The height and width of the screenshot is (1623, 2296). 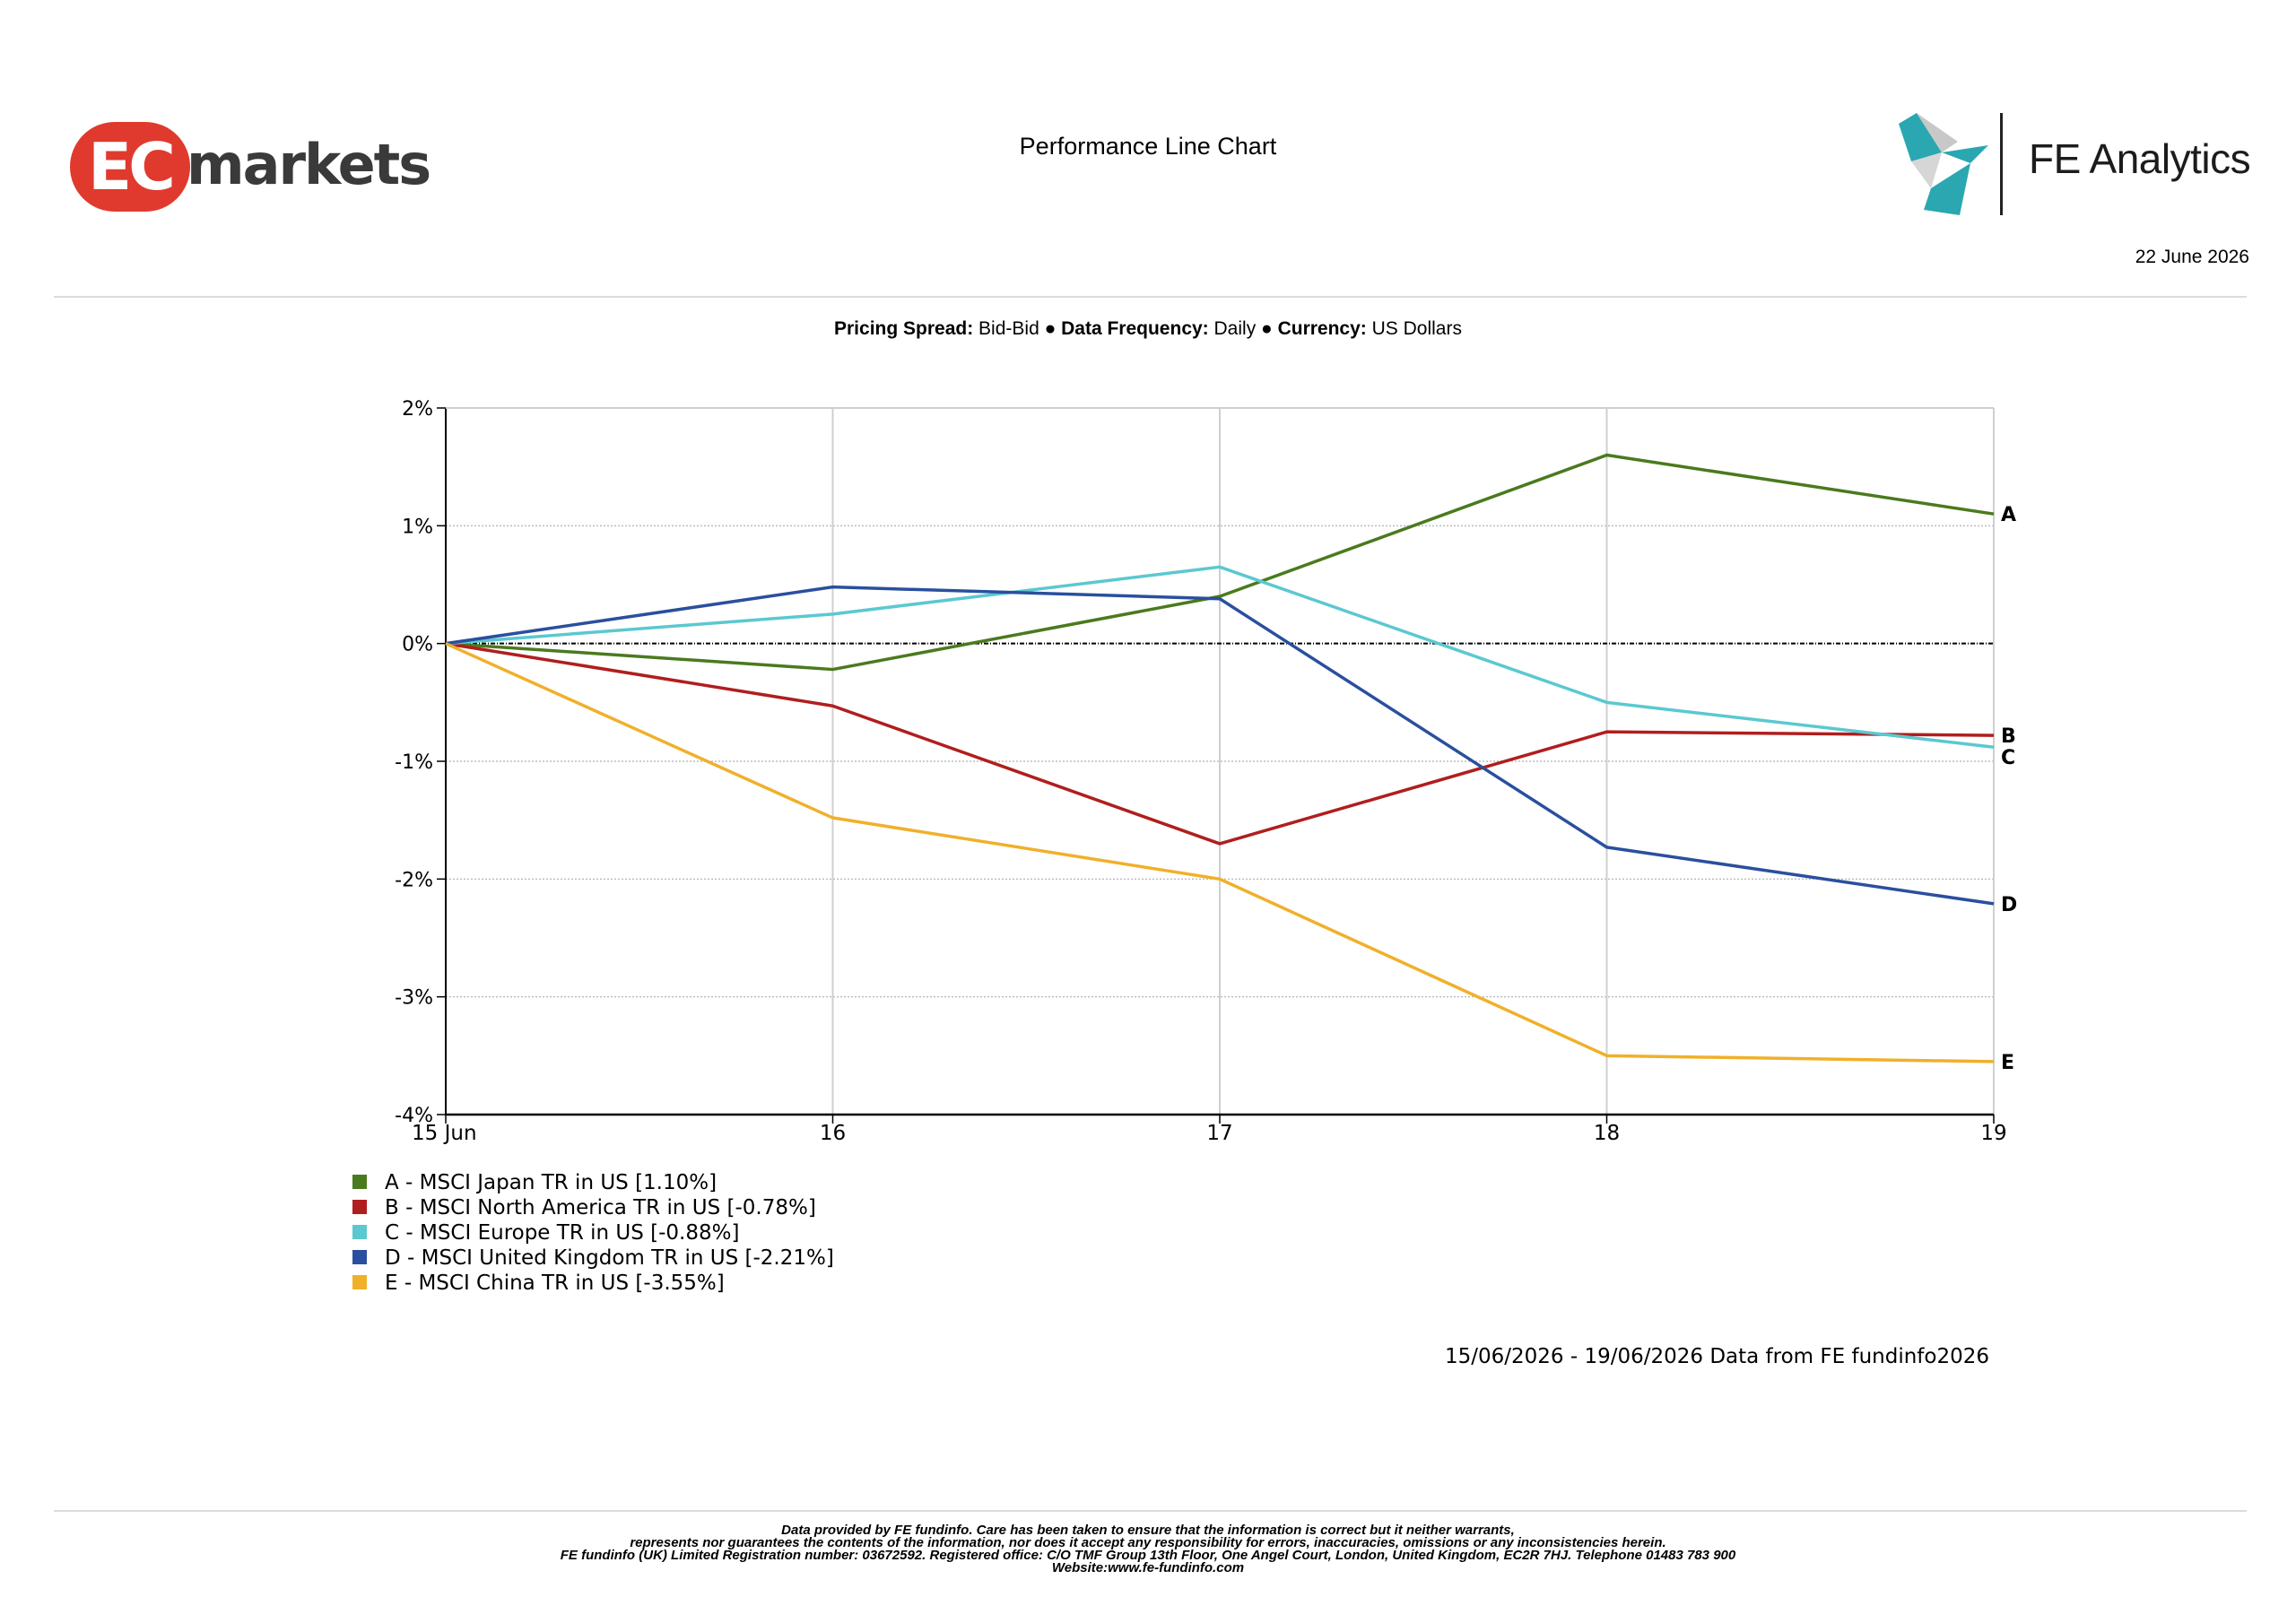 What do you see at coordinates (414, 1116) in the screenshot?
I see `y-tick-label: -4%` at bounding box center [414, 1116].